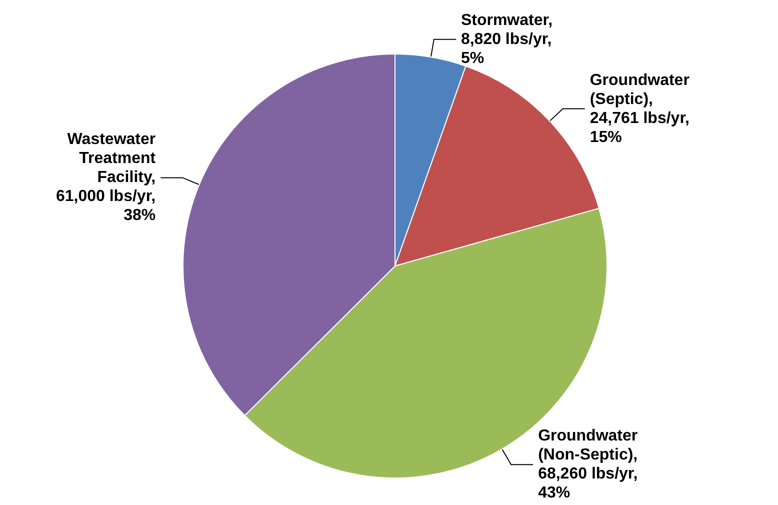 The width and height of the screenshot is (778, 505). I want to click on slice-label: Groundwater (Septic), 24,761 lbs/yr, 15%, so click(640, 109).